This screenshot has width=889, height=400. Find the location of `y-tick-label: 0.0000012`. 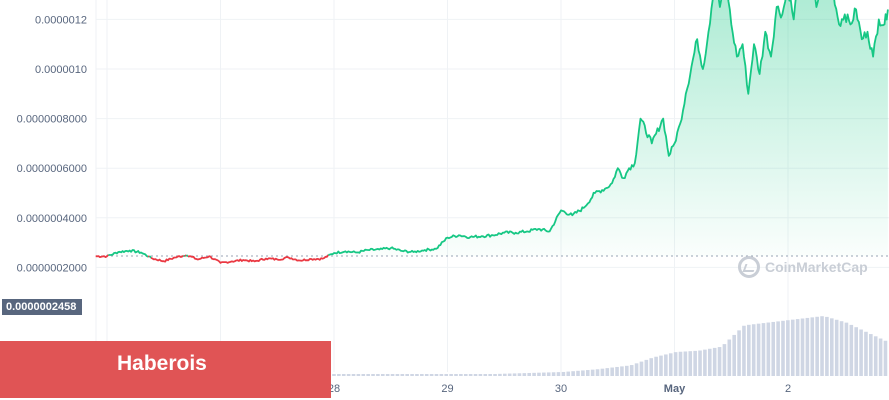

y-tick-label: 0.0000012 is located at coordinates (61, 20).